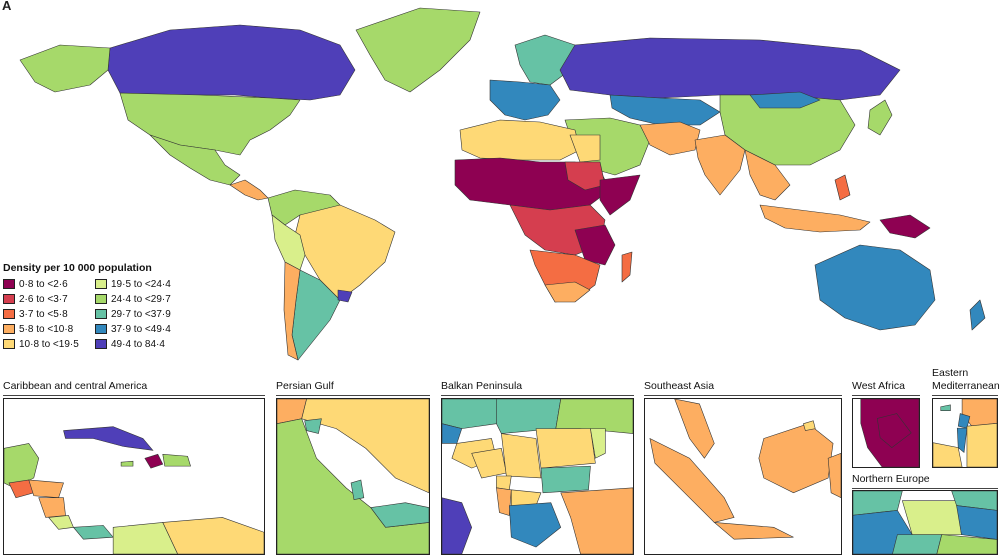  I want to click on region-belarus, so click(976, 522).